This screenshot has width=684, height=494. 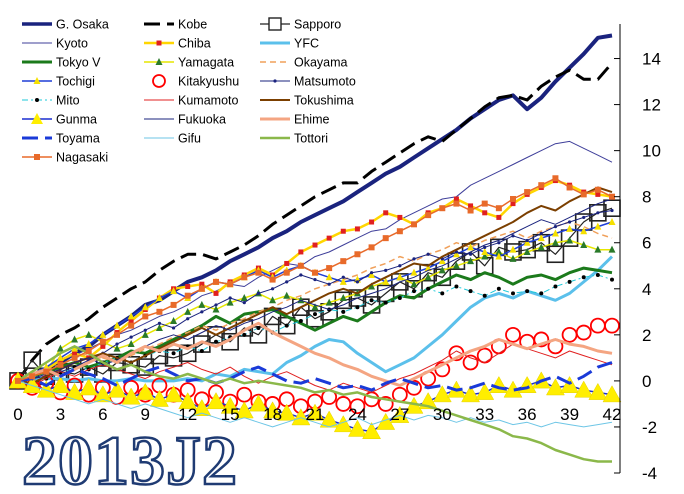 I want to click on x-tick-label: 15, so click(x=230, y=414).